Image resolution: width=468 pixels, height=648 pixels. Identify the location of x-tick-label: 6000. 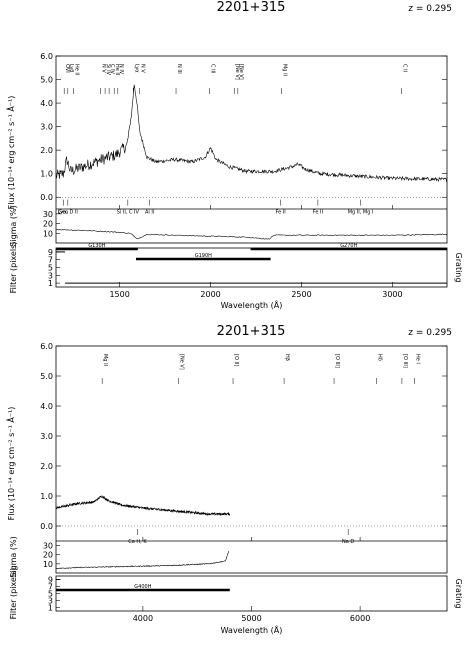
(360, 618).